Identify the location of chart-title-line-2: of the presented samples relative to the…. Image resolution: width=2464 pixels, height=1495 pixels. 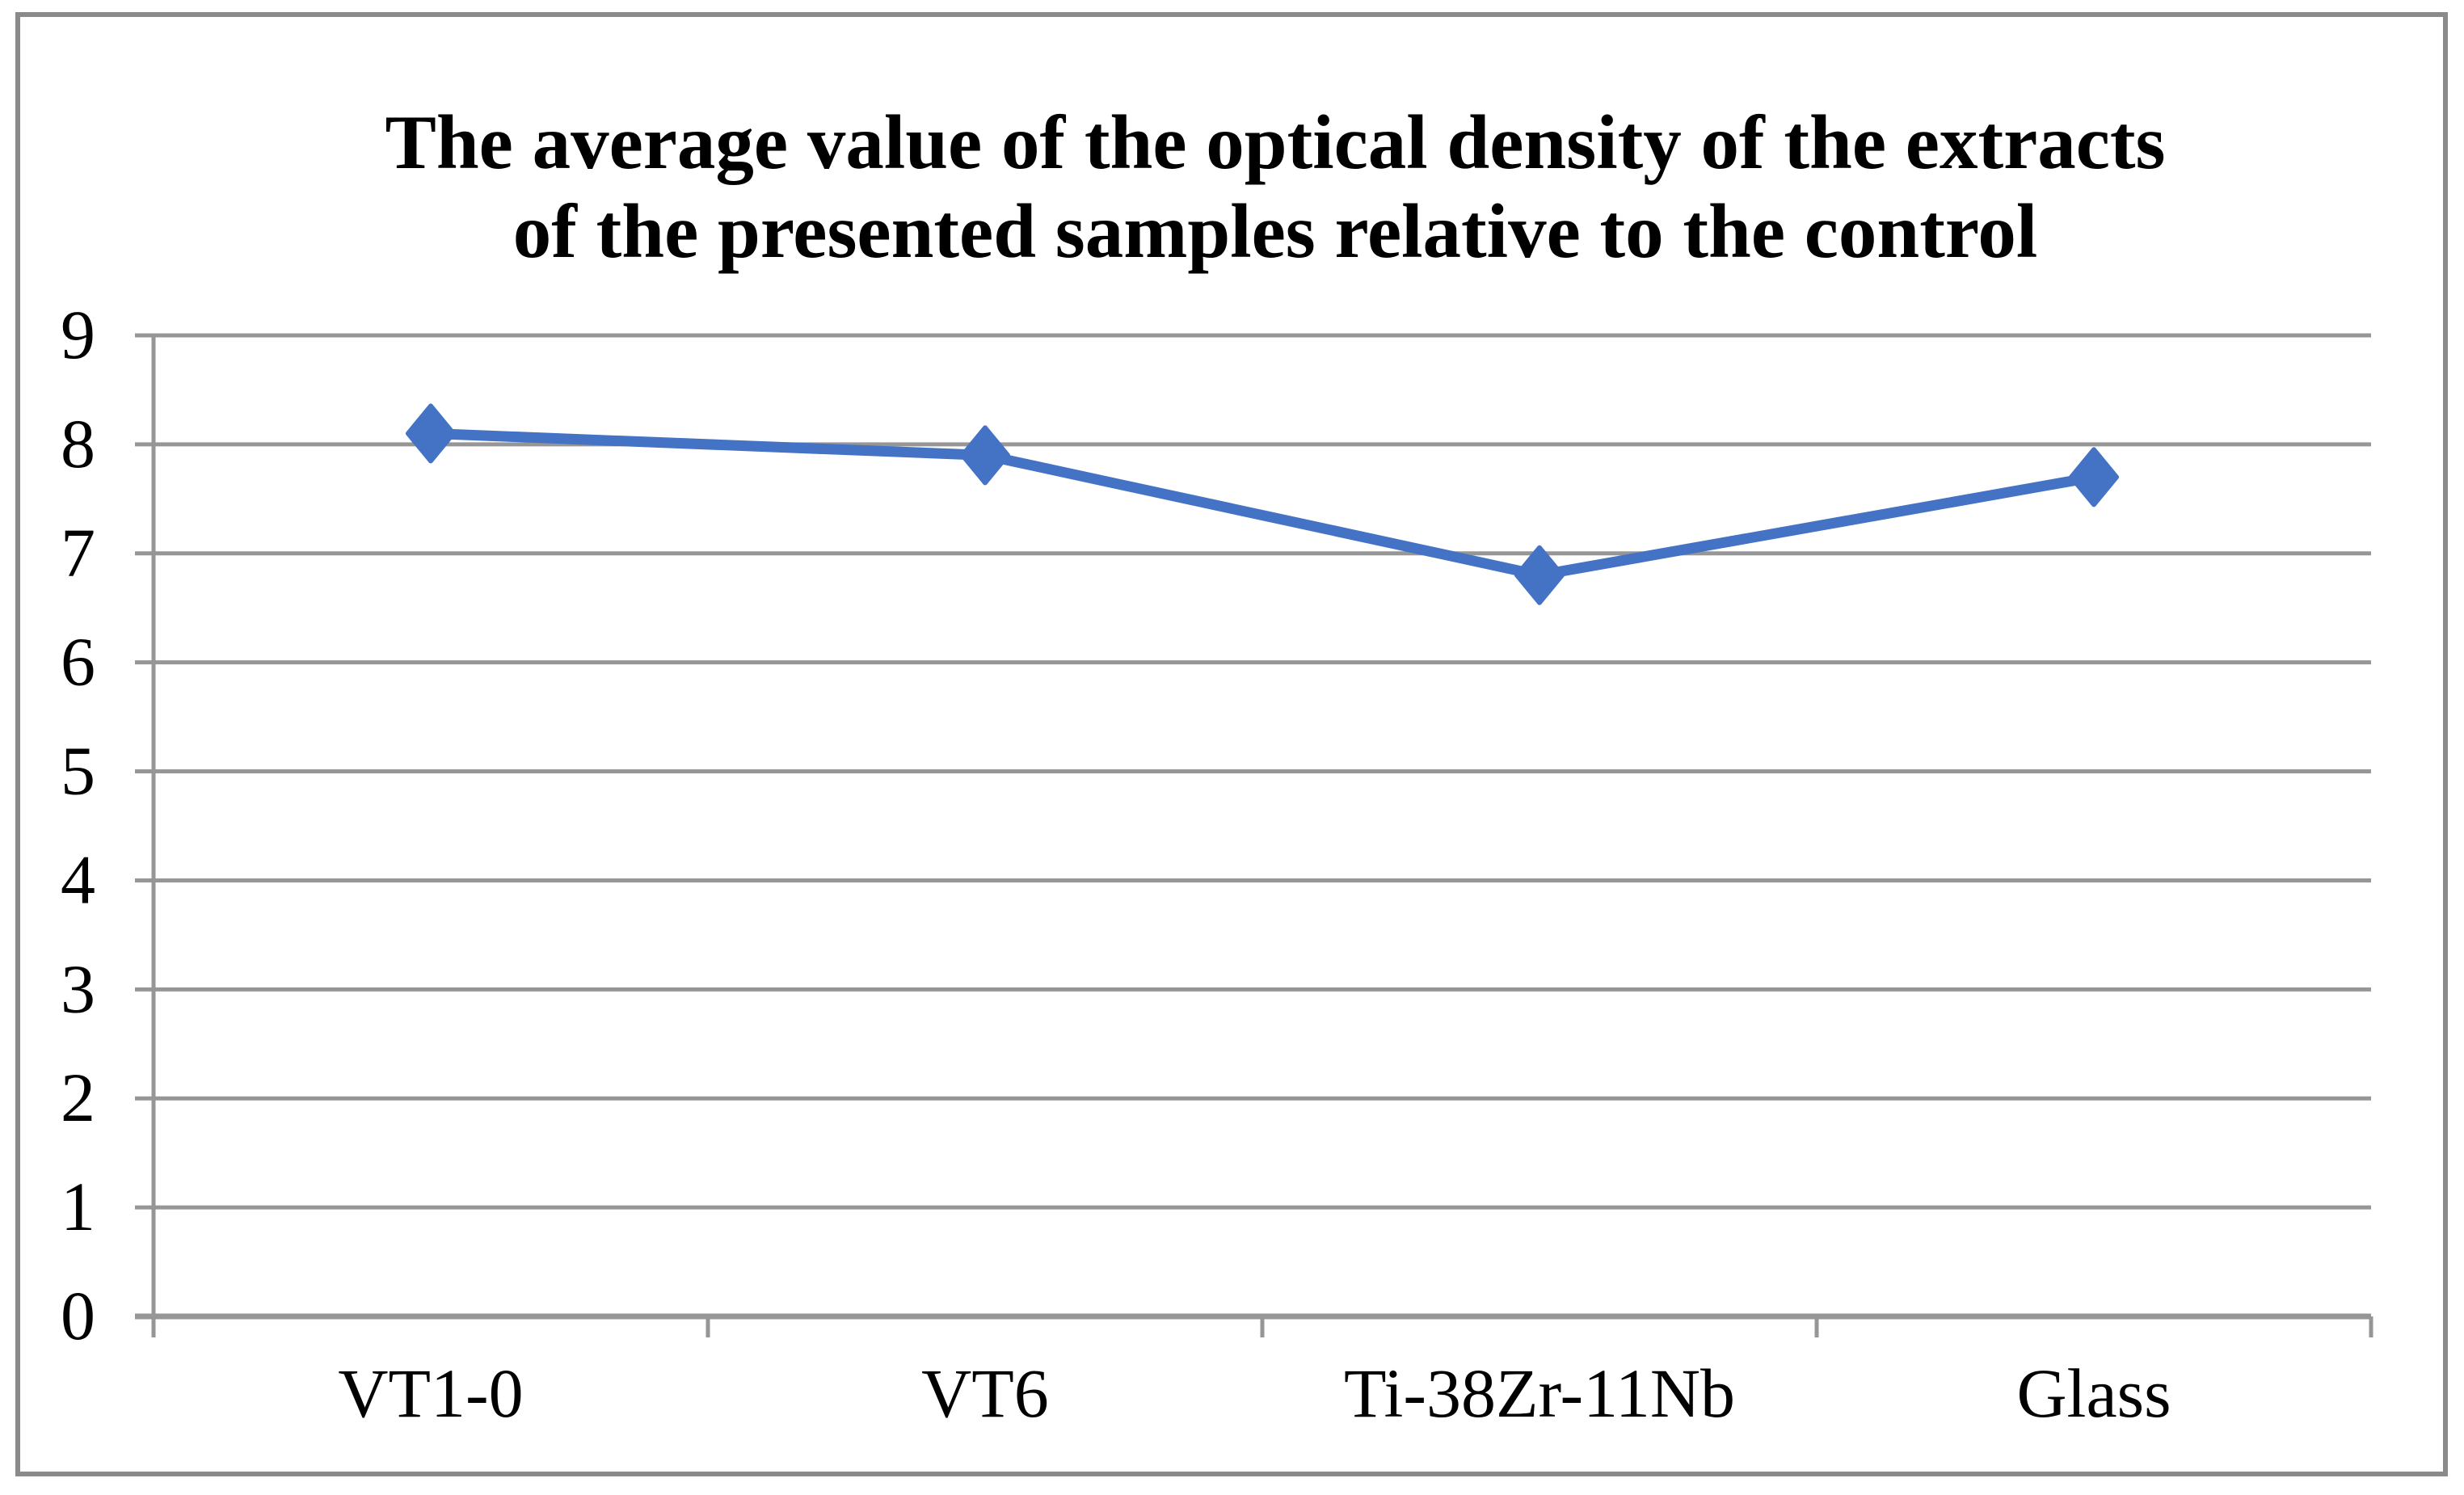
(1275, 231).